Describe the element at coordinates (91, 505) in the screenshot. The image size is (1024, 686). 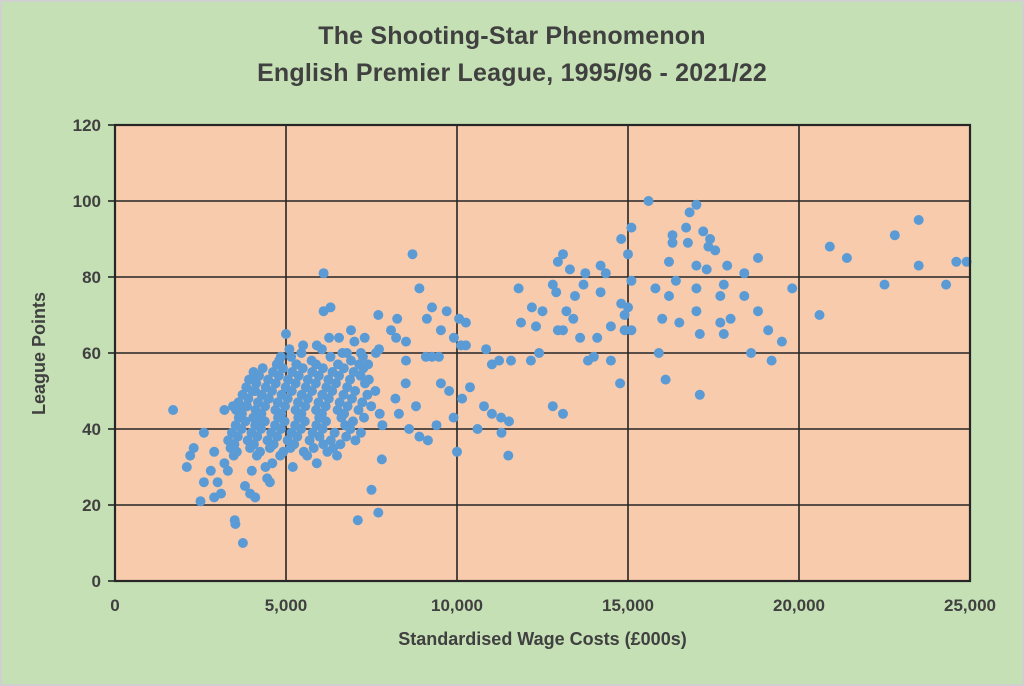
I see `y-tick-label: 20` at that location.